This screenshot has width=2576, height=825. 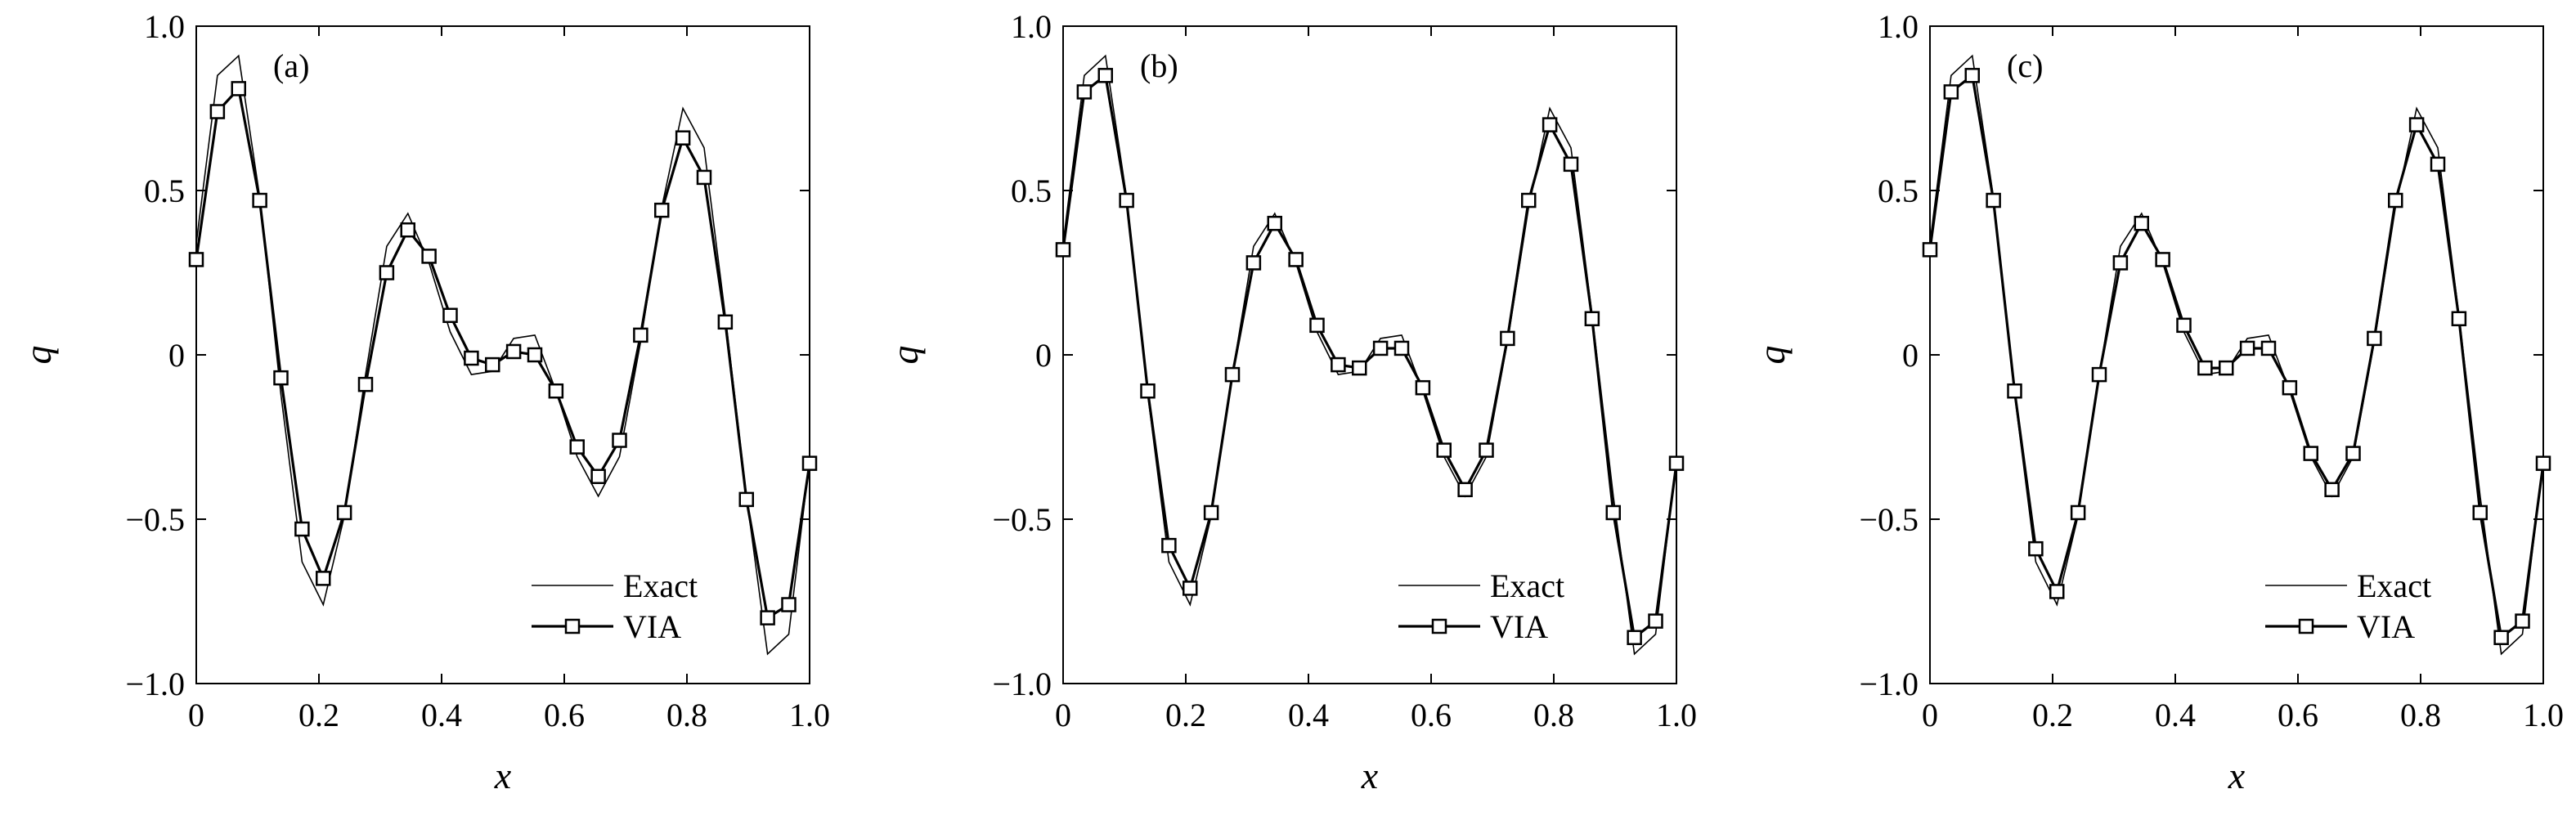 I want to click on panel-label: (c), so click(x=2025, y=65).